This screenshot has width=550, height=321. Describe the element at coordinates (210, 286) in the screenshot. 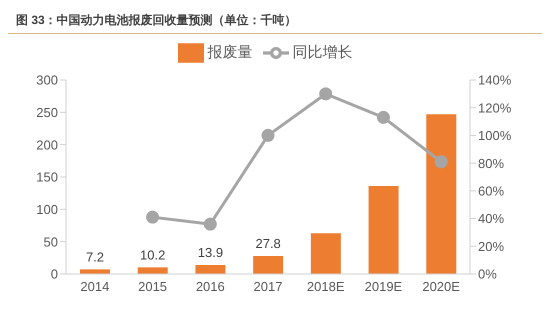

I see `x-tick-label: 2016` at that location.